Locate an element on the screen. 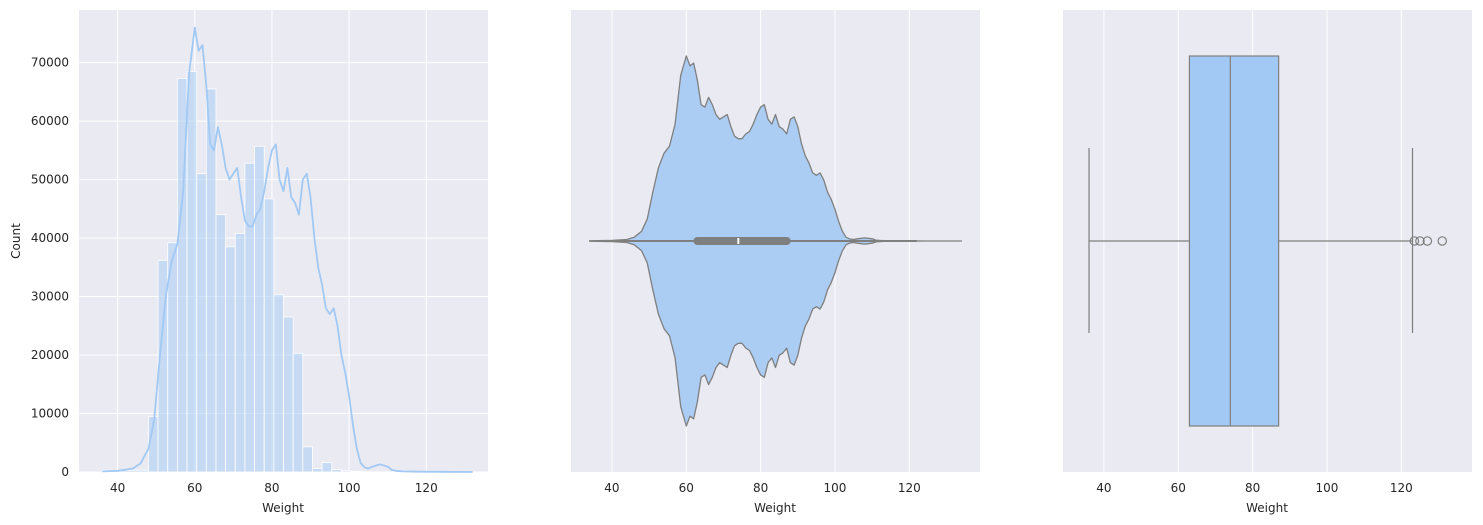 This screenshot has width=1483, height=525. violin-x-tick-label: 40 is located at coordinates (611, 488).